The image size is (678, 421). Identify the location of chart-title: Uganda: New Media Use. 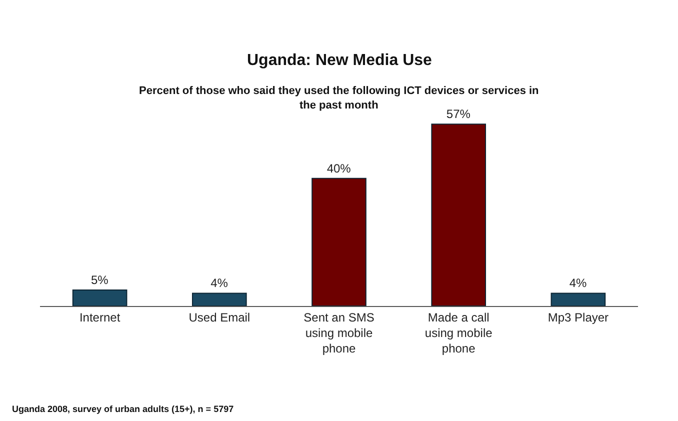
(339, 60).